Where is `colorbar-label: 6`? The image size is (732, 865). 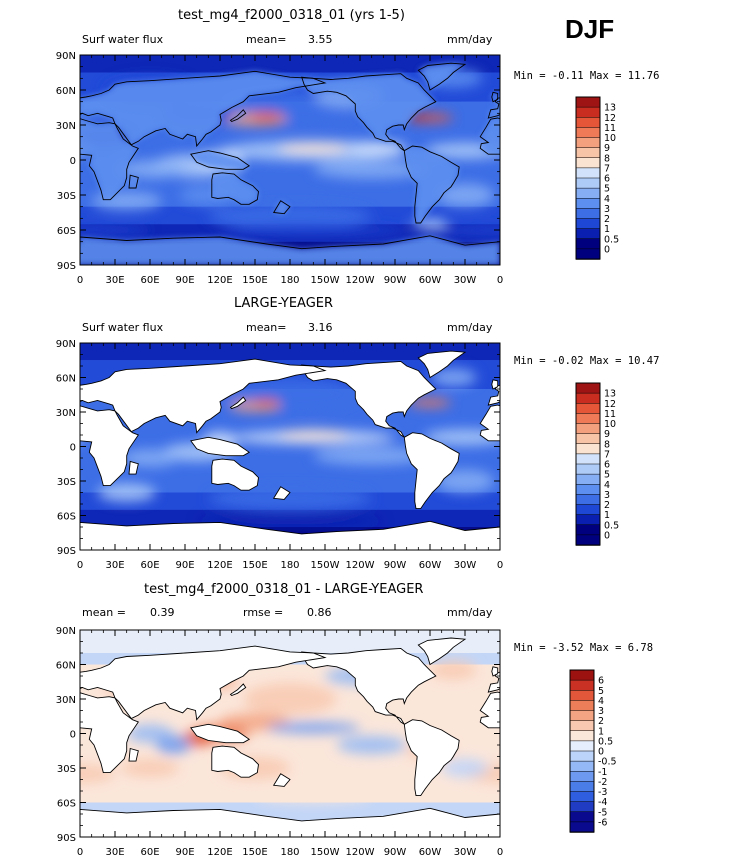 colorbar-label: 6 is located at coordinates (601, 681).